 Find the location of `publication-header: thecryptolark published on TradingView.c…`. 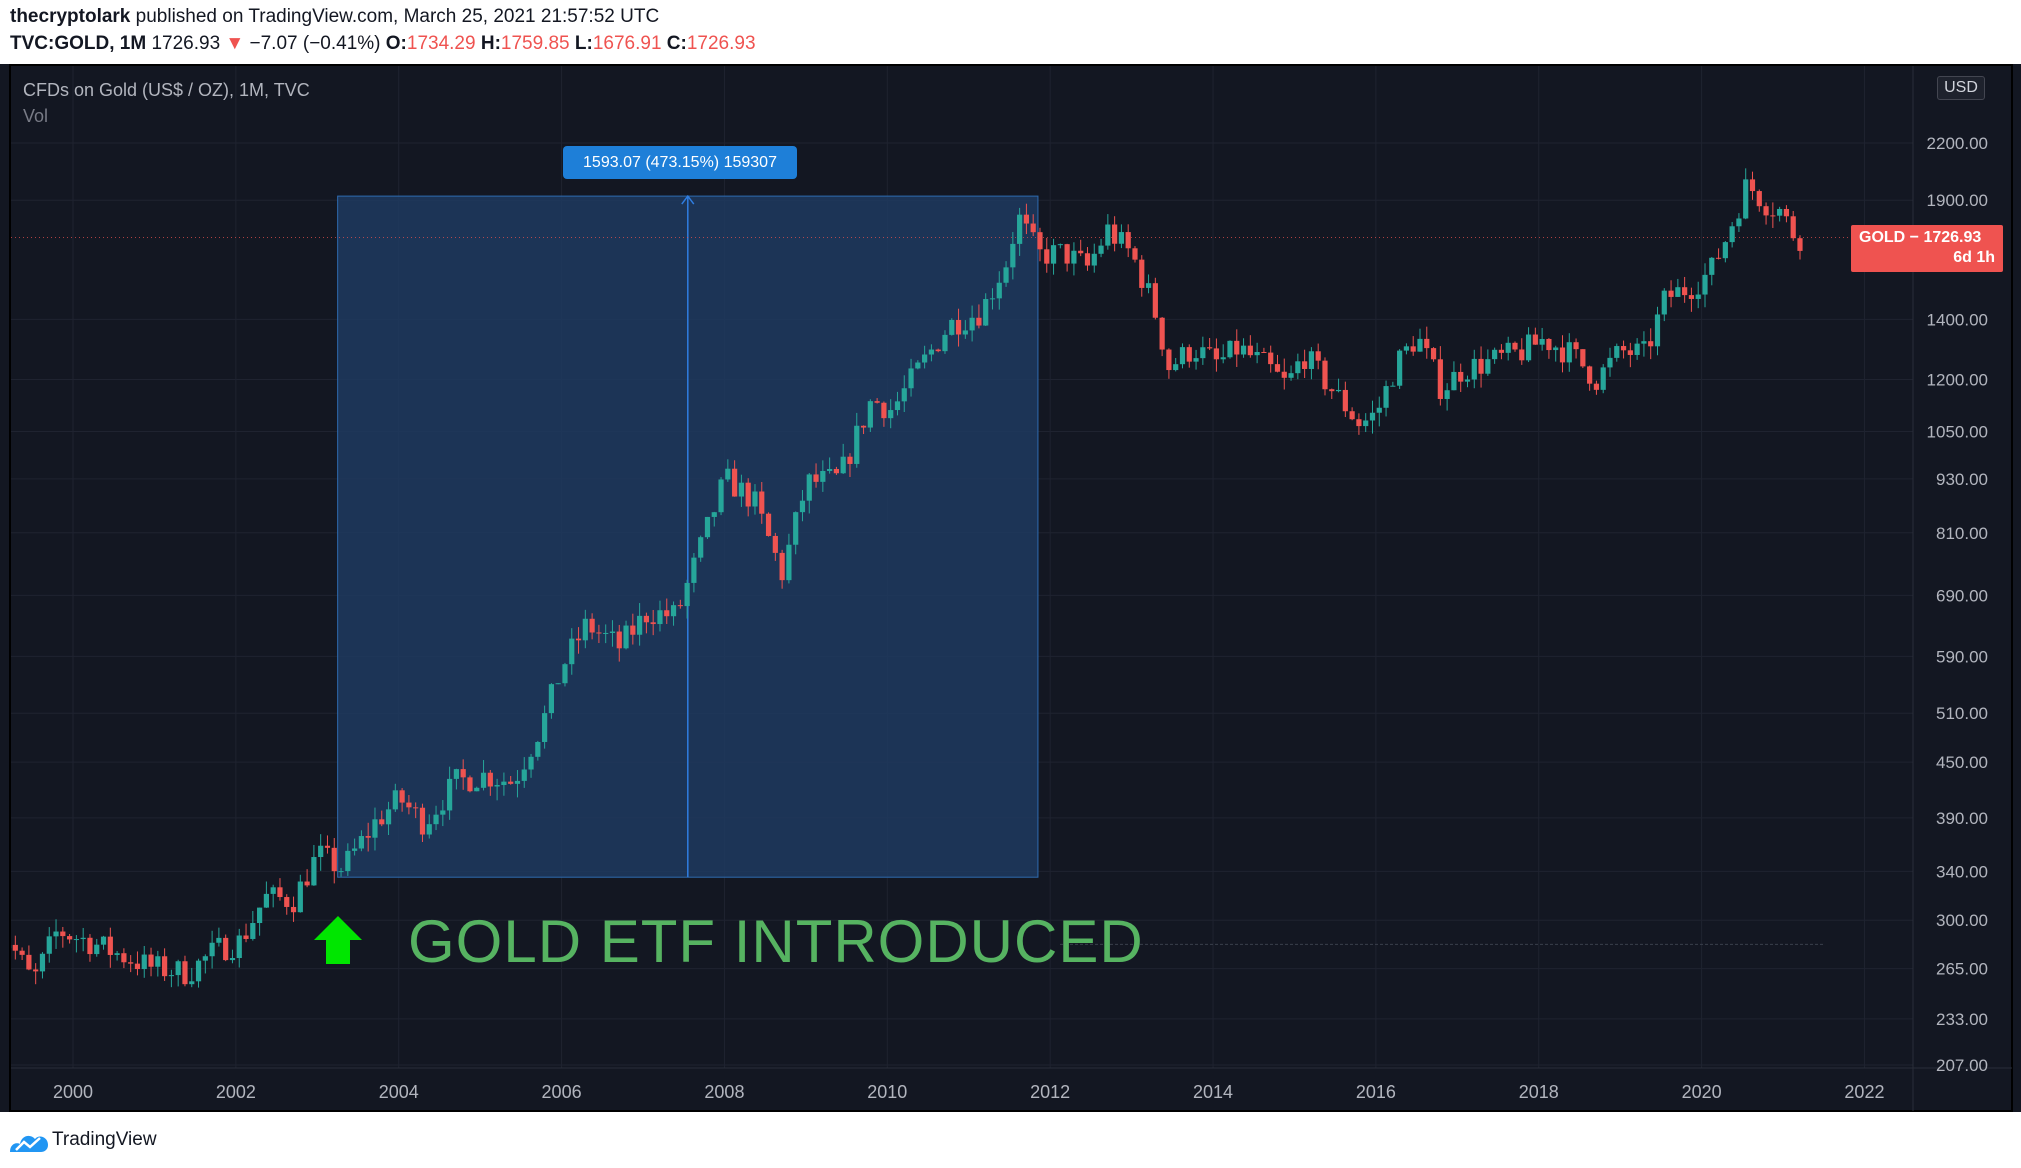

publication-header: thecryptolark published on TradingView.c… is located at coordinates (1010, 32).